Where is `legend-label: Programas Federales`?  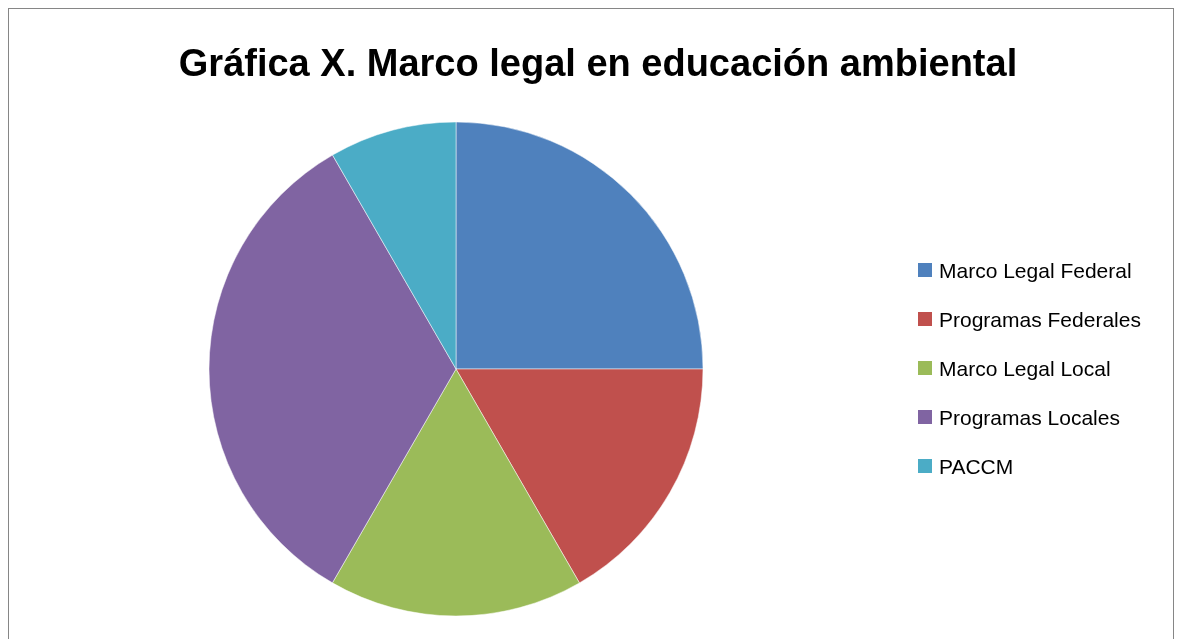 legend-label: Programas Federales is located at coordinates (1040, 319).